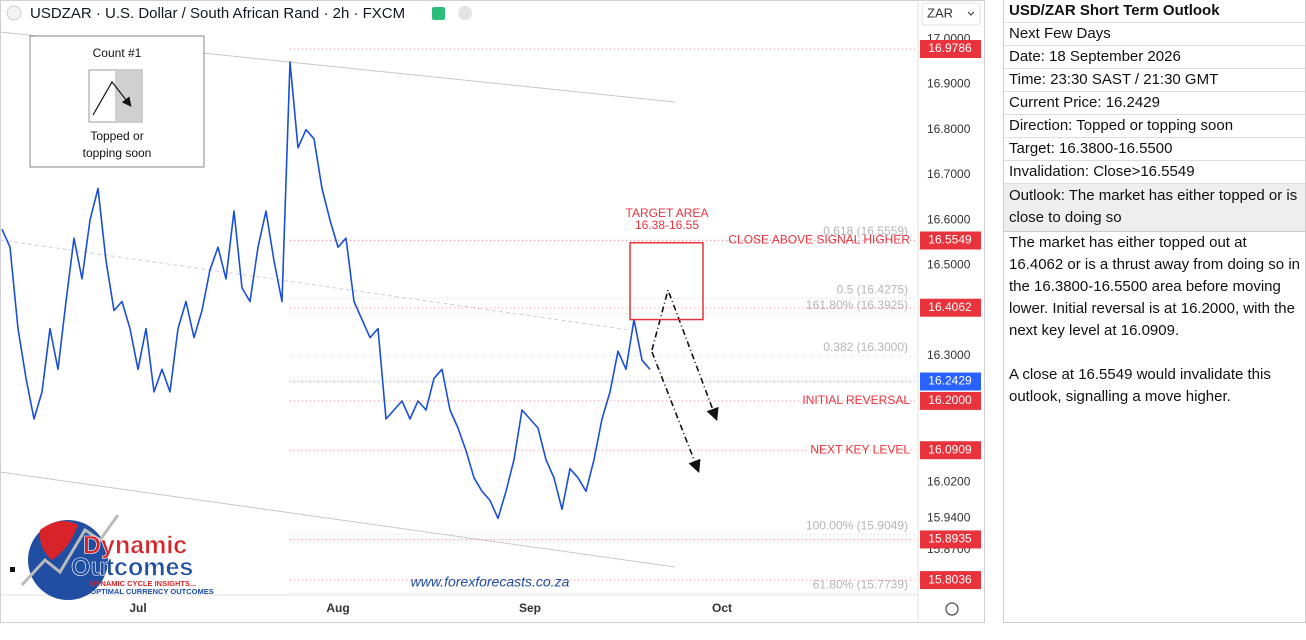 The height and width of the screenshot is (640, 1306). Describe the element at coordinates (135, 546) in the screenshot. I see `logo-top: Dynamic` at that location.